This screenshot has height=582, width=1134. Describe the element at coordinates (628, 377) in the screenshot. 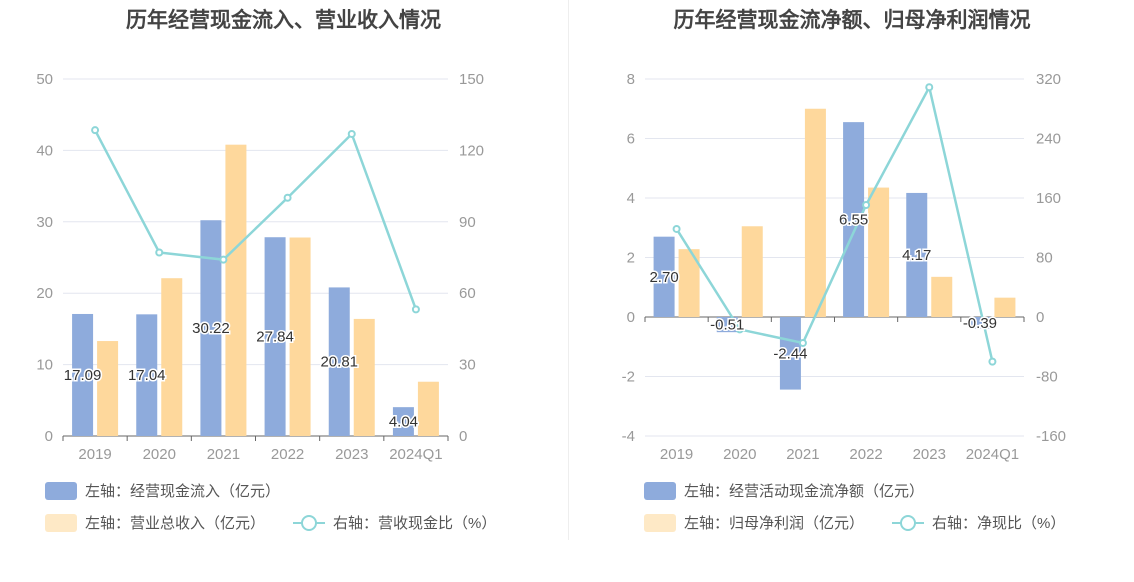

I see `y-left-tick-label: -2` at that location.